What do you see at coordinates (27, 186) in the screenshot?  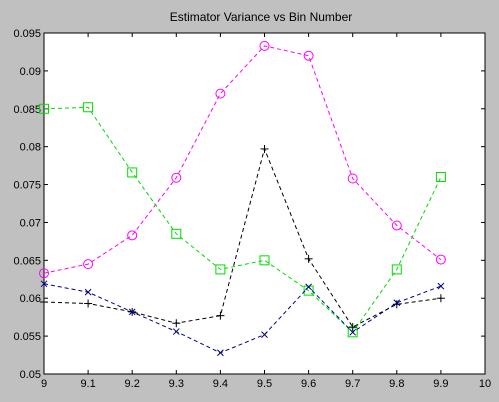 I see `y-tick-label: 0.075` at bounding box center [27, 186].